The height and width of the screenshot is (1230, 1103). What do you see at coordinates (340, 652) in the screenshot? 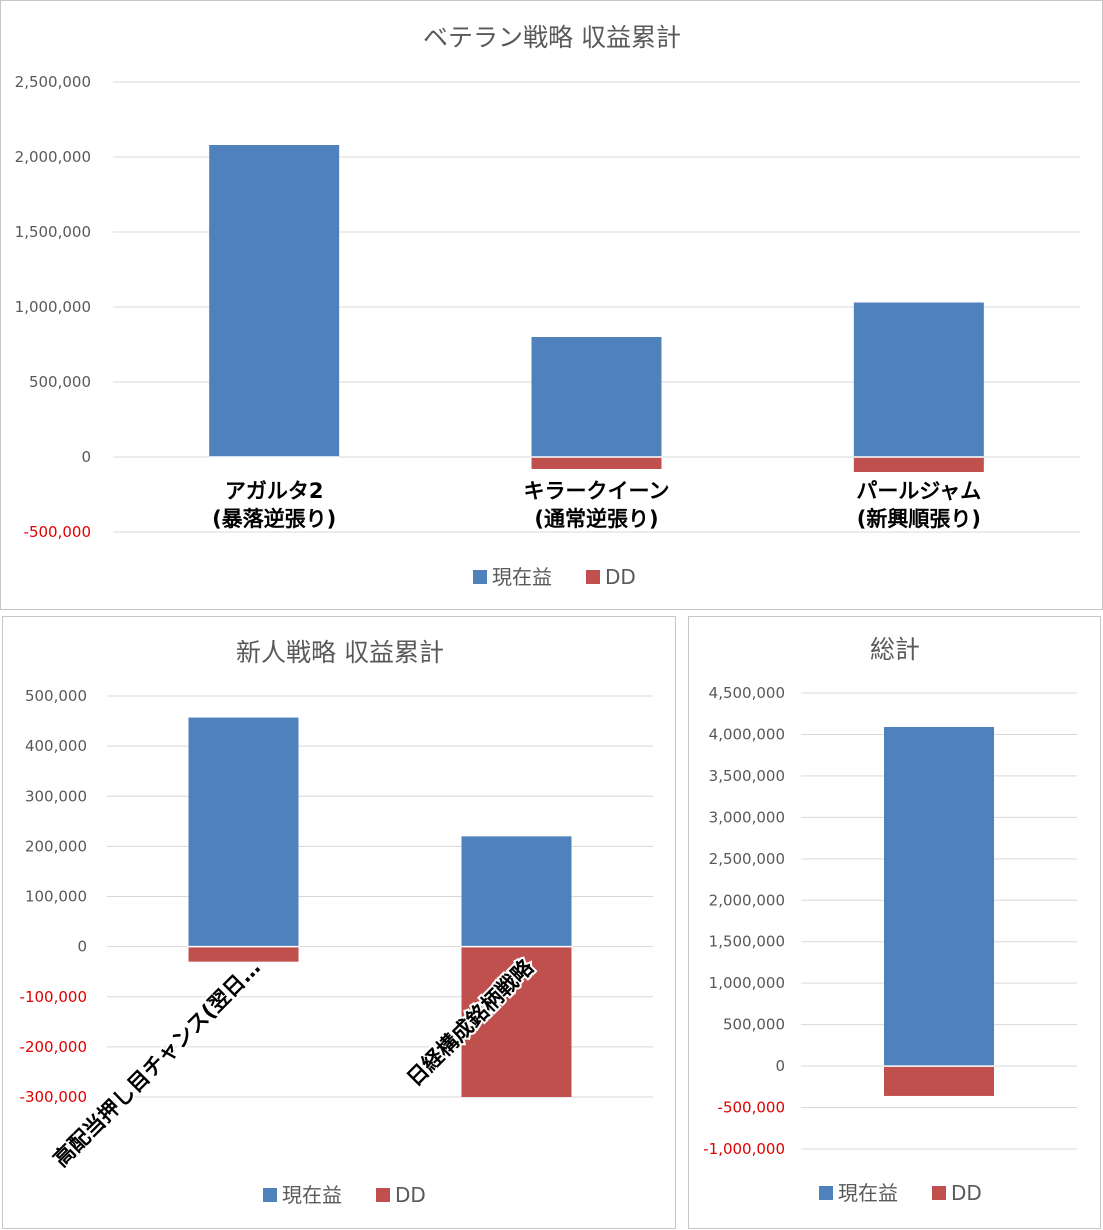
I see `chart-title: 新人戦略 収益累計` at bounding box center [340, 652].